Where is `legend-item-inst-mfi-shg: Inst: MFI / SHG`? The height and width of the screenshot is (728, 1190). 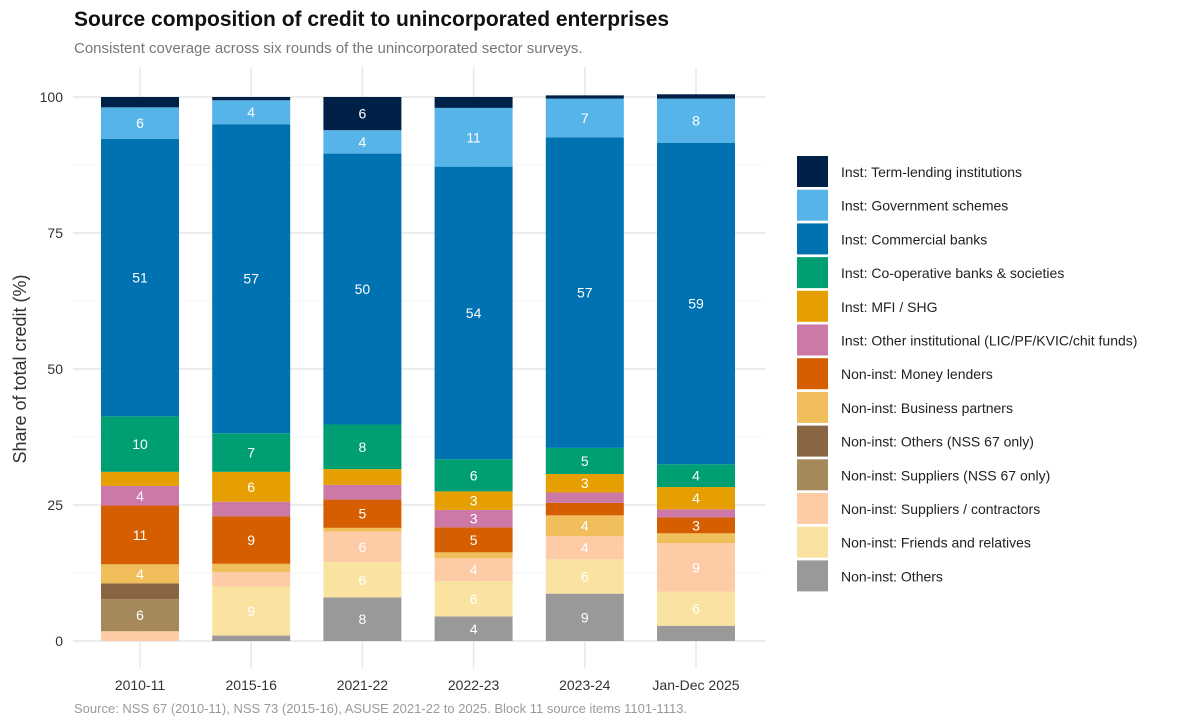
legend-item-inst-mfi-shg: Inst: MFI / SHG is located at coordinates (867, 306).